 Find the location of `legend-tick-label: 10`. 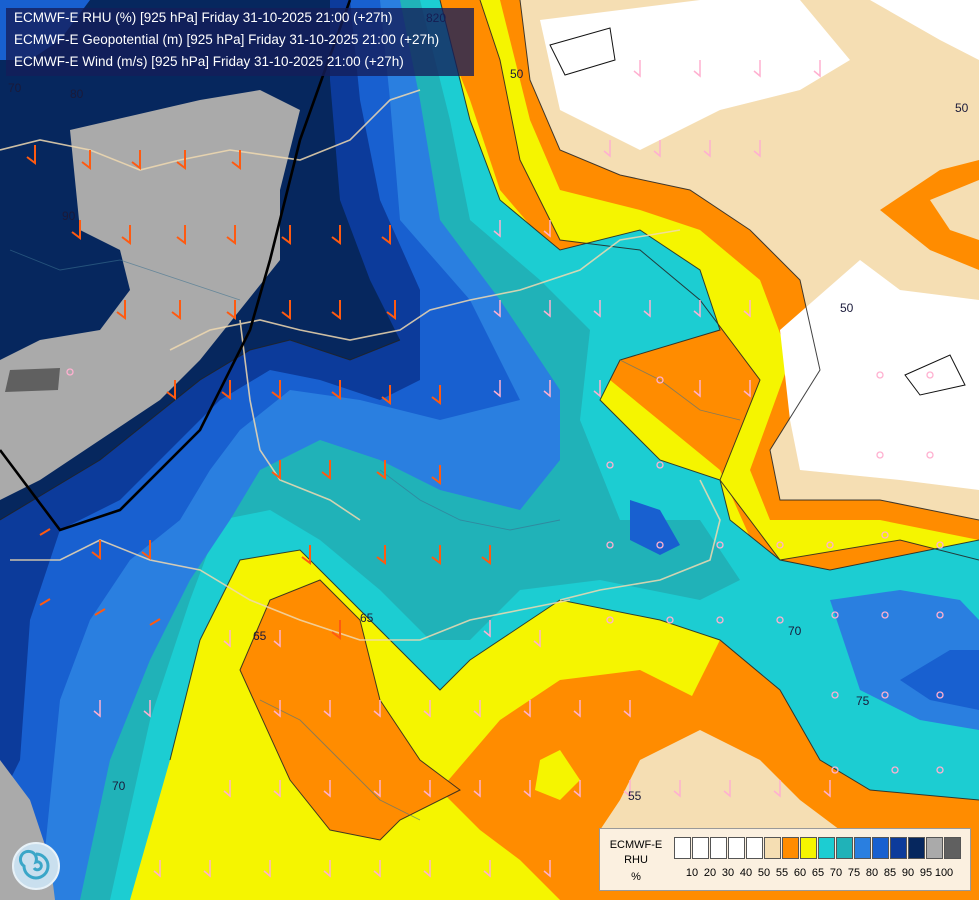

legend-tick-label: 10 is located at coordinates (692, 873).